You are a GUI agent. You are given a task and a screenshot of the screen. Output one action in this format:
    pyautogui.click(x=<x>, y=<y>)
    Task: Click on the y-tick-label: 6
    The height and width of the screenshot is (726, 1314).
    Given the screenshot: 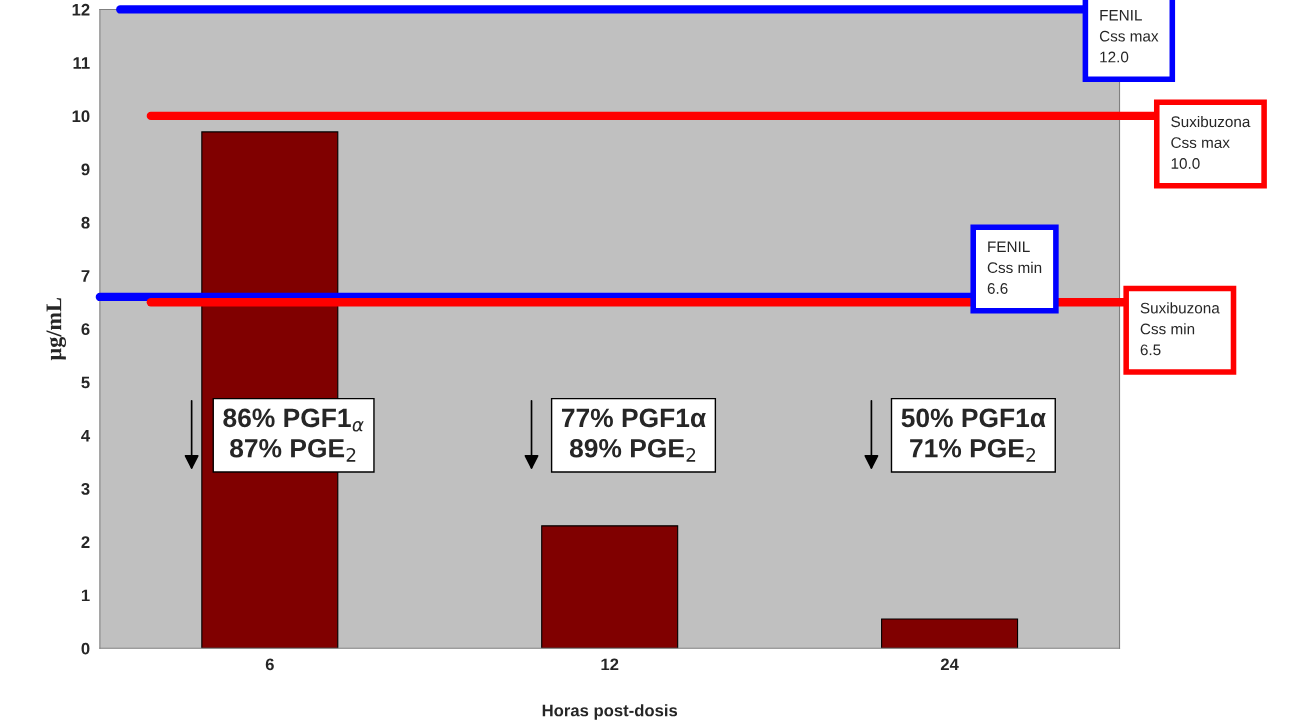 What is the action you would take?
    pyautogui.click(x=85, y=329)
    